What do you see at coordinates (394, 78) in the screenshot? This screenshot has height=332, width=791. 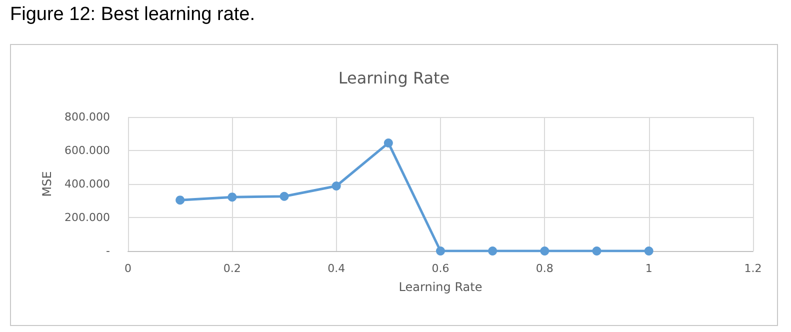 I see `chart-title: Learning Rate` at bounding box center [394, 78].